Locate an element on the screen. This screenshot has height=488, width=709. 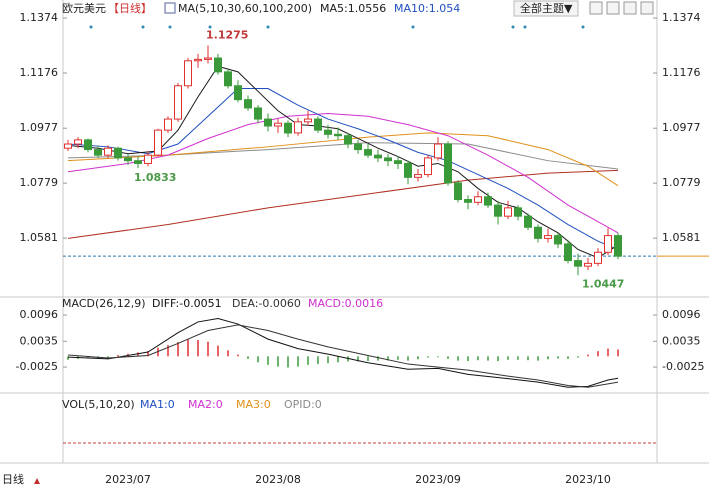
low-label: 1.0833 is located at coordinates (155, 177).